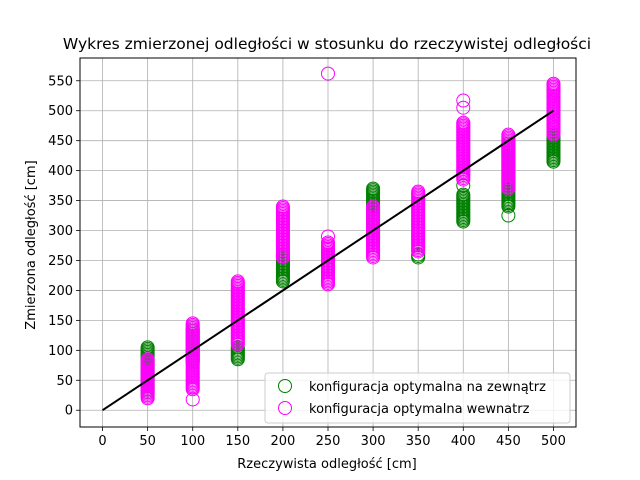 Image resolution: width=640 pixels, height=480 pixels. I want to click on y-tick-label: 150, so click(60, 321).